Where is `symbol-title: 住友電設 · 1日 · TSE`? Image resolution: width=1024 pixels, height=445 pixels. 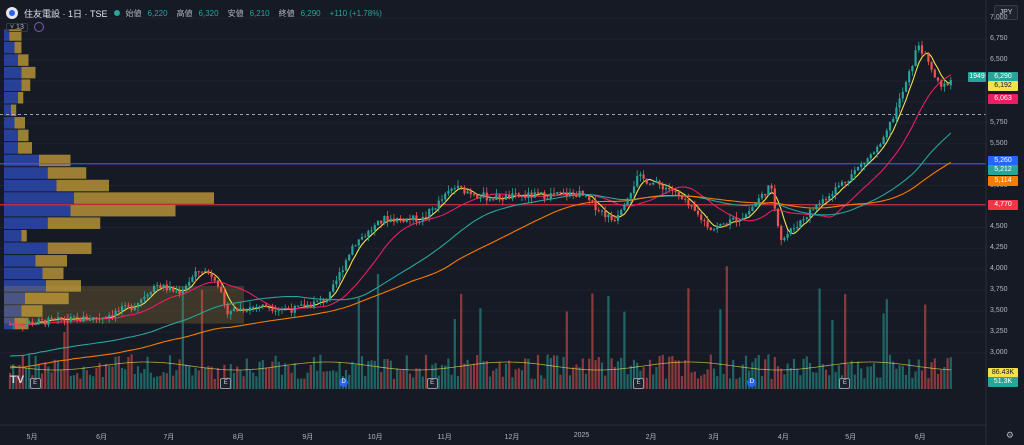
symbol-title: 住友電設 · 1日 · TSE is located at coordinates (66, 13).